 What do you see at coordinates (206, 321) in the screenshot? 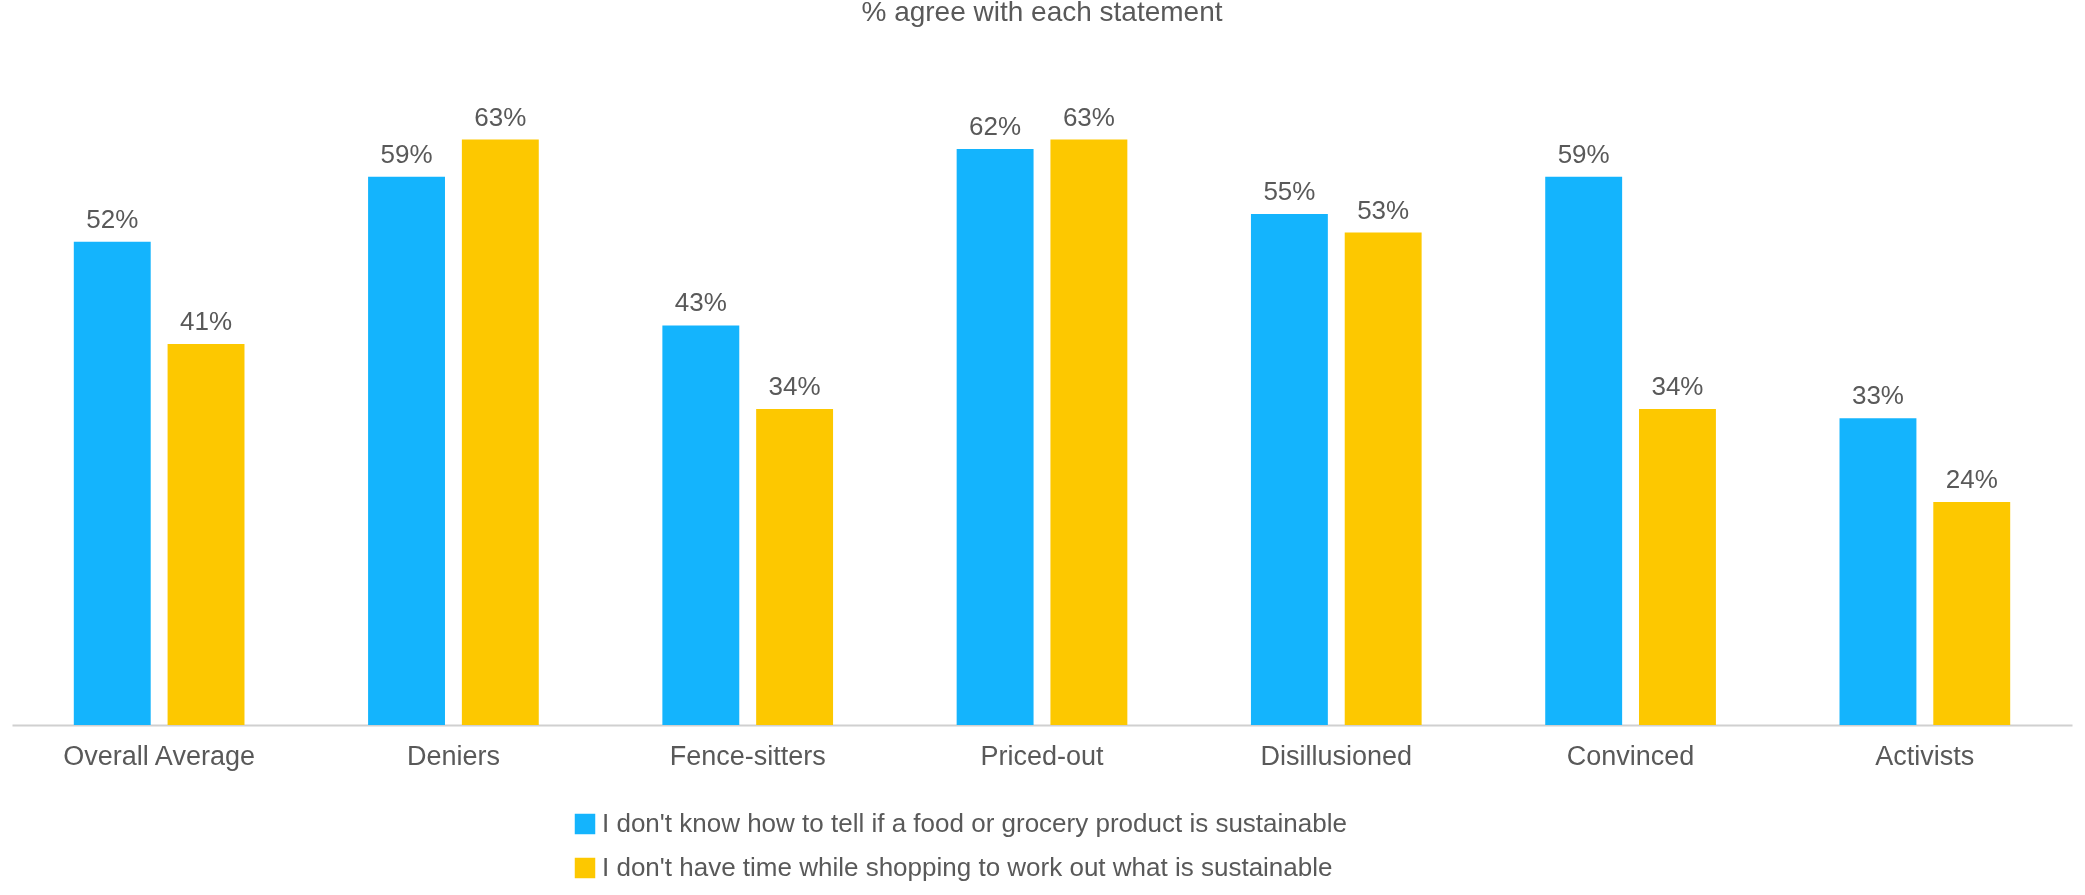
I see `data-label: 41%` at bounding box center [206, 321].